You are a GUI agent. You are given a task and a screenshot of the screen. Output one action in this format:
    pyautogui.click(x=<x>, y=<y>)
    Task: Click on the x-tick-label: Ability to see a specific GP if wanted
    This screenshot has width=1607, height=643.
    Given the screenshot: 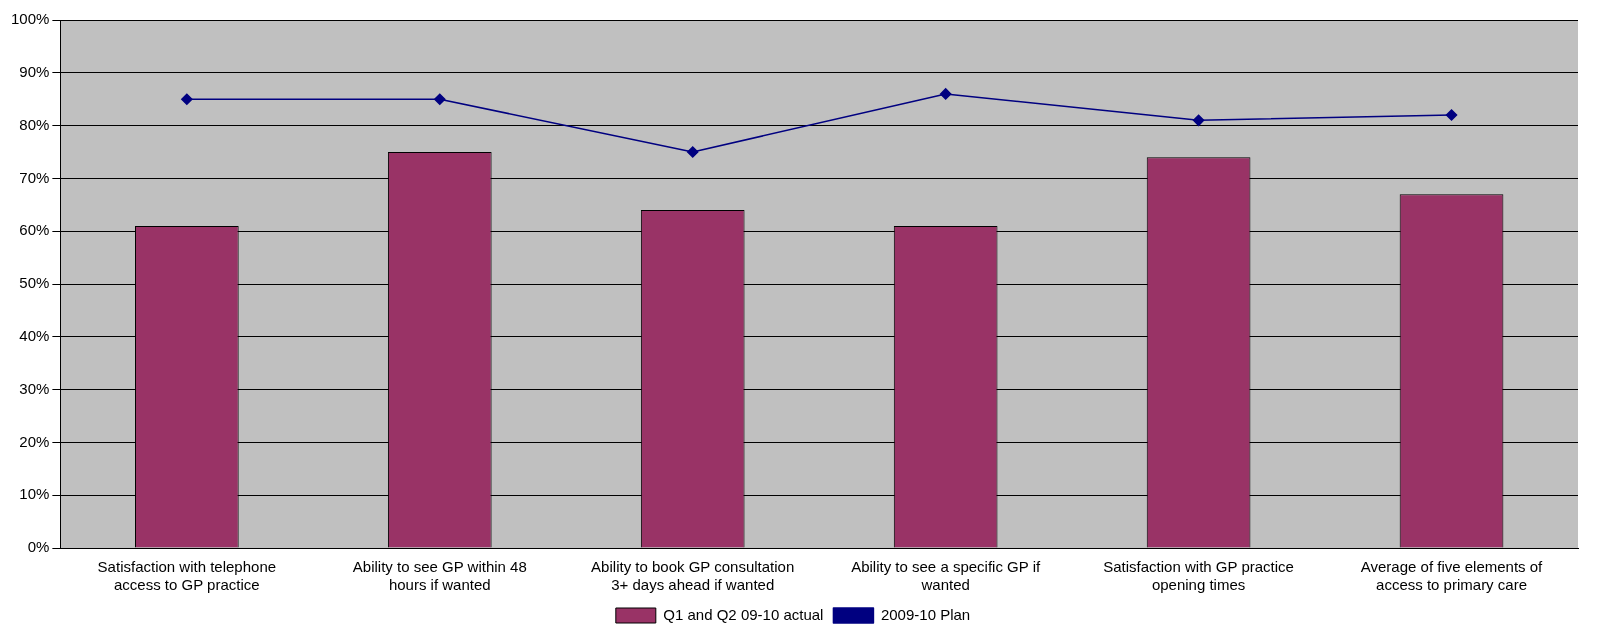 What is the action you would take?
    pyautogui.click(x=946, y=576)
    